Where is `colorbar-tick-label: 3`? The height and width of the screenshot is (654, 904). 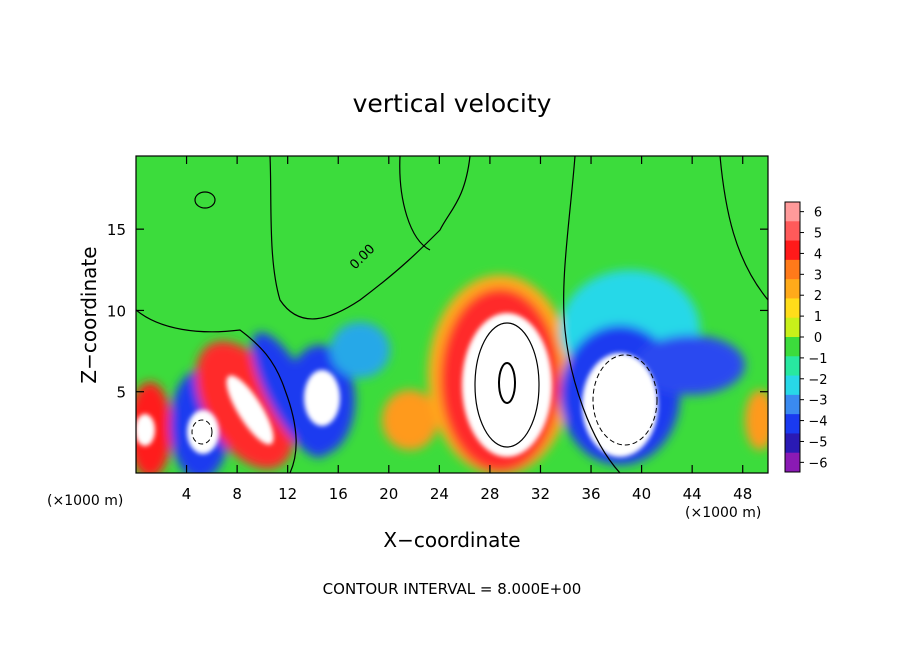 colorbar-tick-label: 3 is located at coordinates (818, 275).